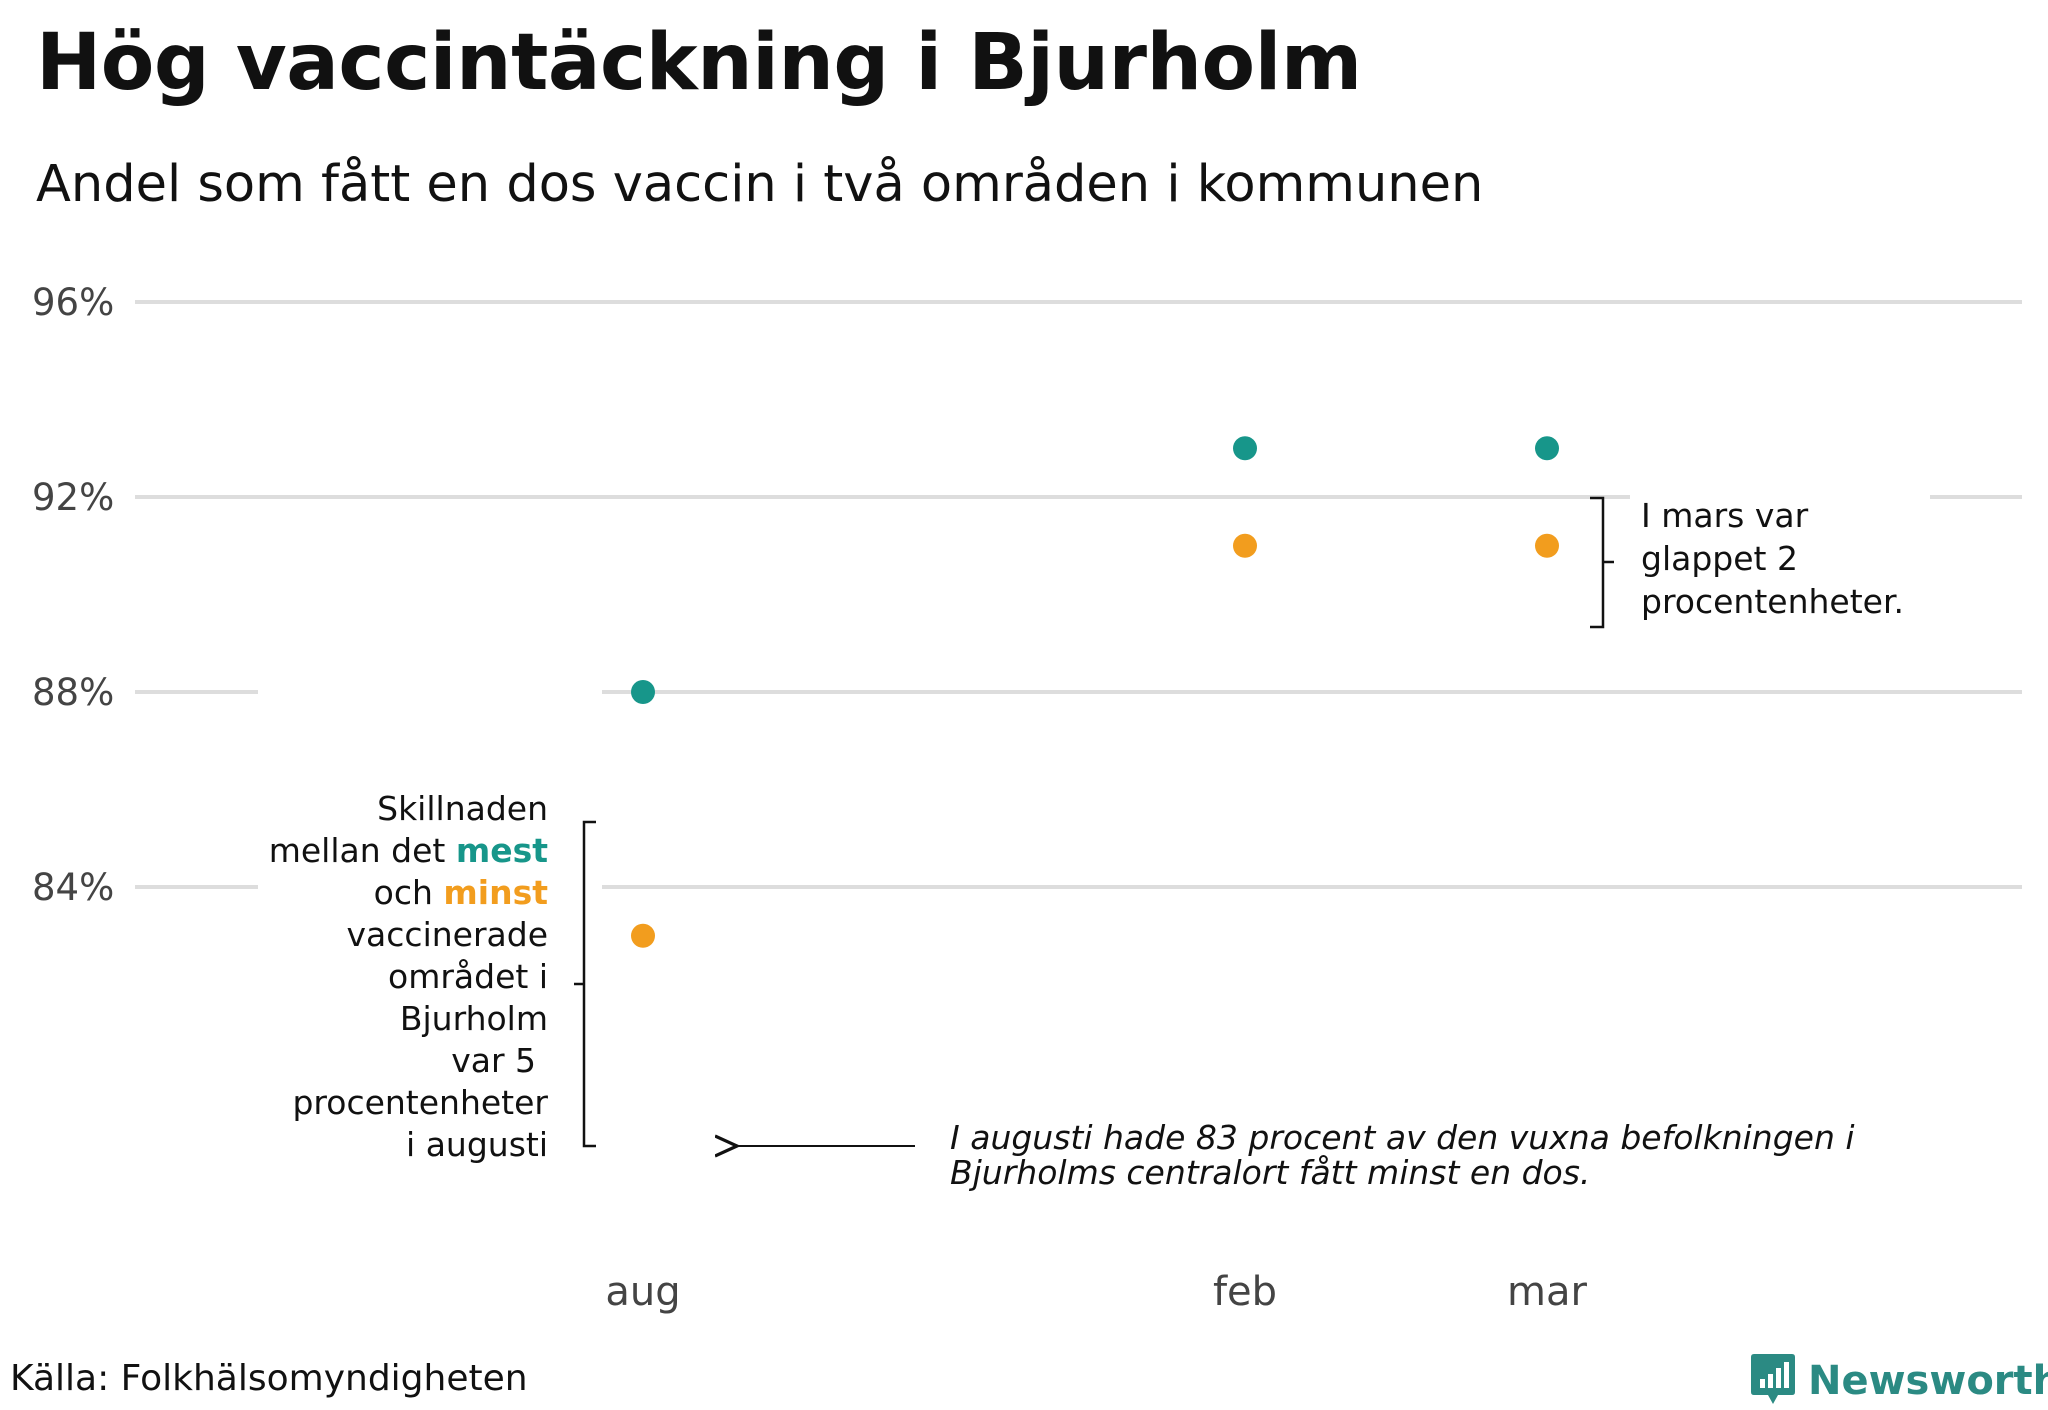  I want to click on annotation-left-line-5: området i, so click(468, 976).